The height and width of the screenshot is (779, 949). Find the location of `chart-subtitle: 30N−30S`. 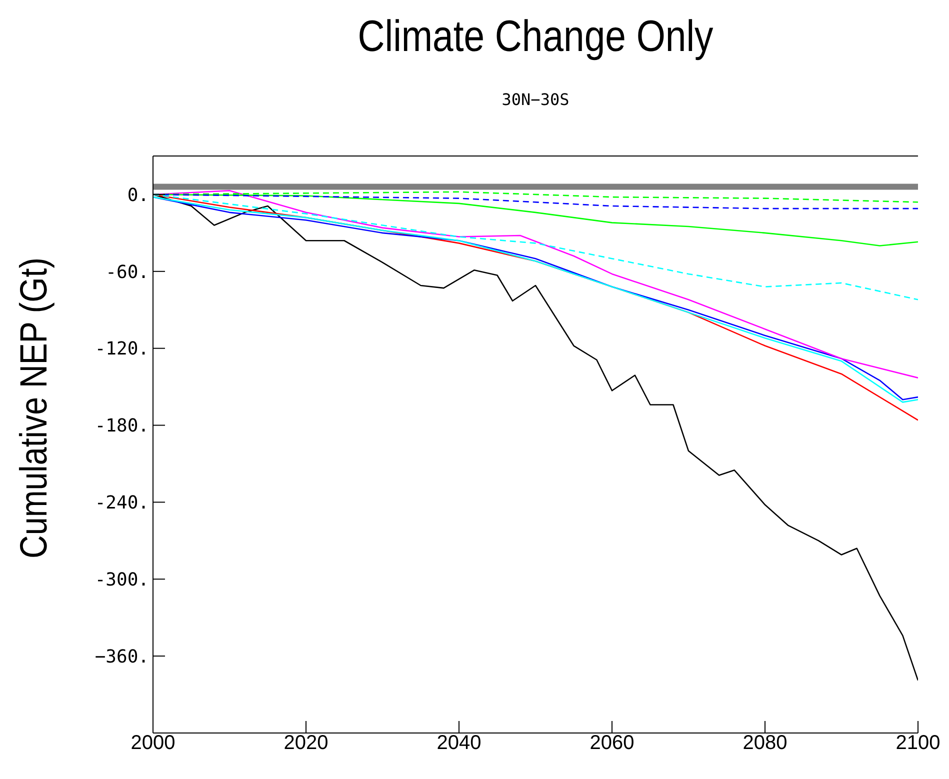

chart-subtitle: 30N−30S is located at coordinates (535, 99).